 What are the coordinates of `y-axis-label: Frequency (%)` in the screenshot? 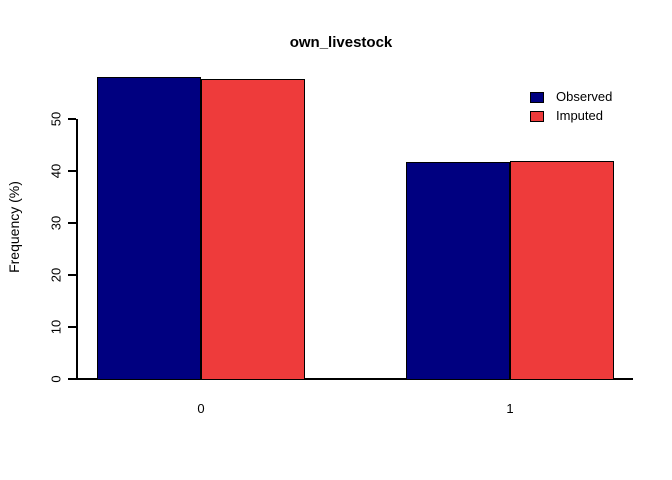 It's located at (14, 227).